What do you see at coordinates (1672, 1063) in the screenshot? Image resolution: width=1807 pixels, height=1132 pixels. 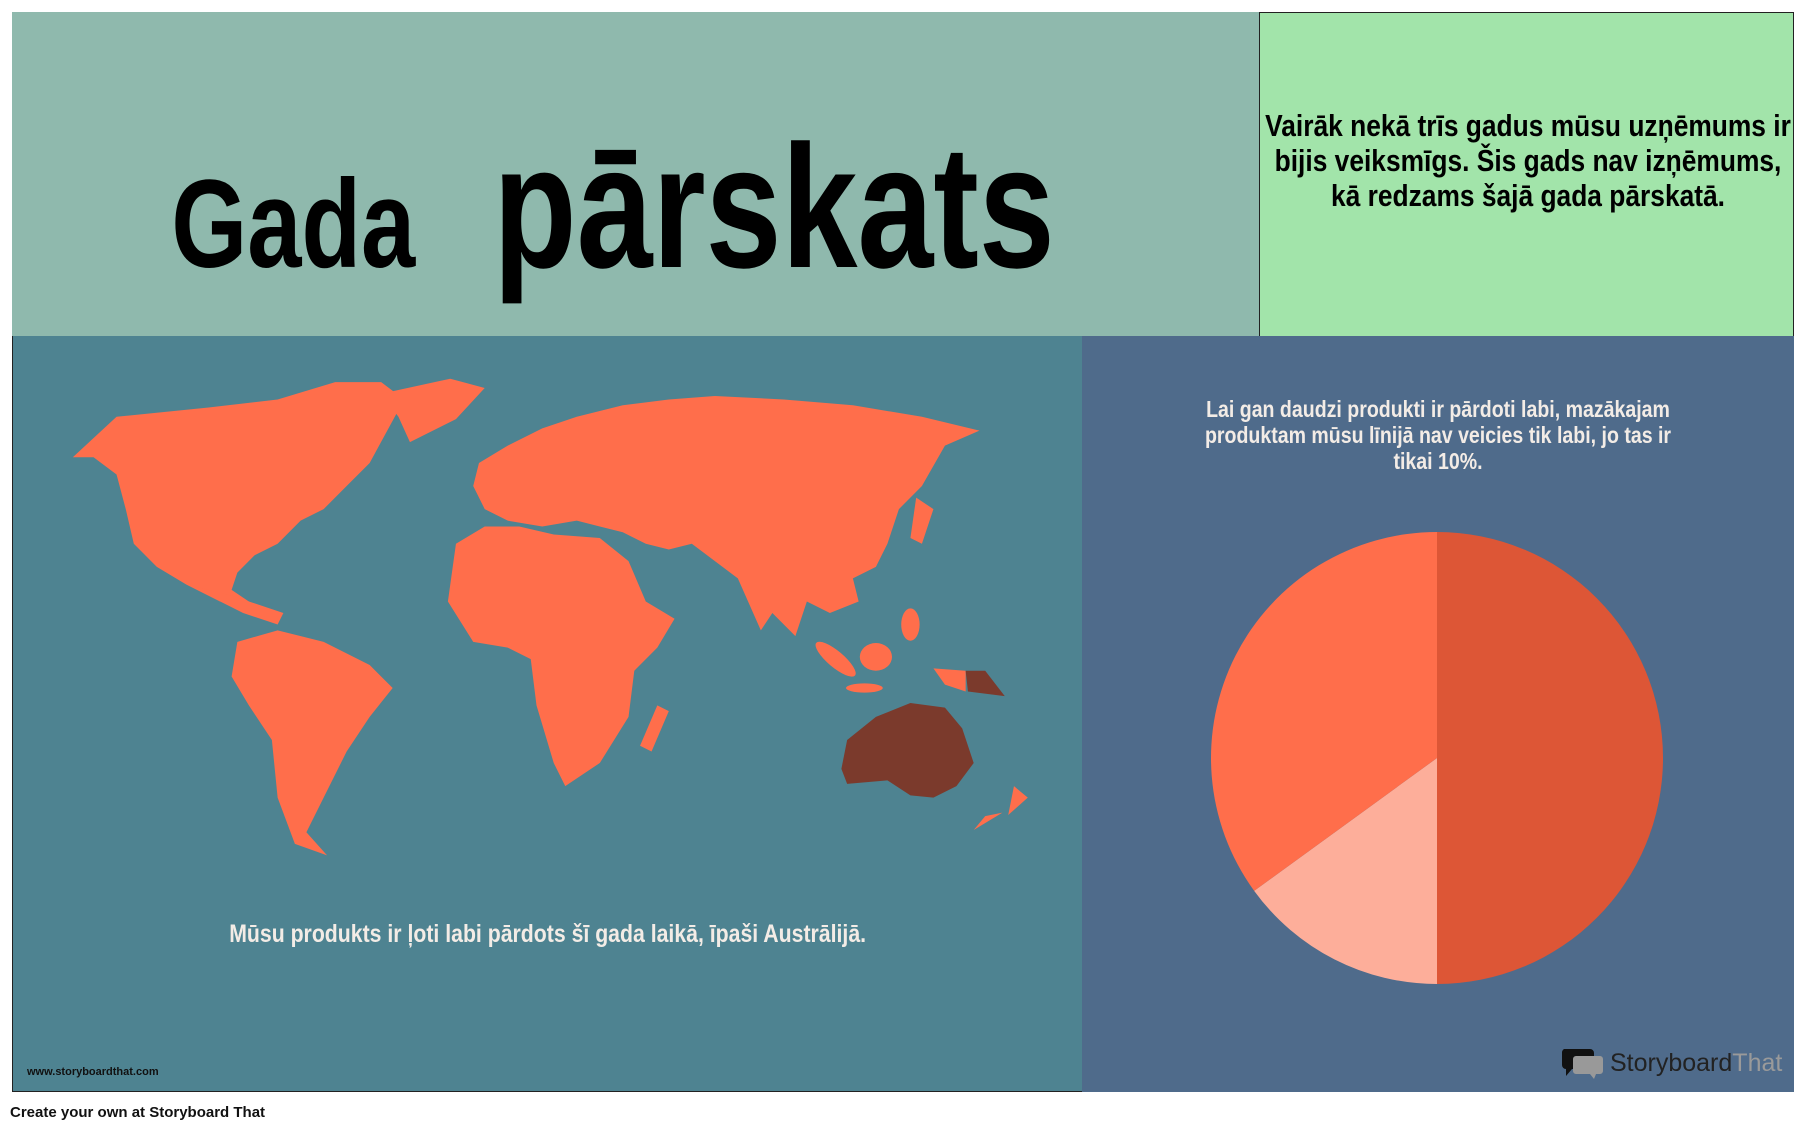 I see `storyboardthat-logo: StoryboardThat` at bounding box center [1672, 1063].